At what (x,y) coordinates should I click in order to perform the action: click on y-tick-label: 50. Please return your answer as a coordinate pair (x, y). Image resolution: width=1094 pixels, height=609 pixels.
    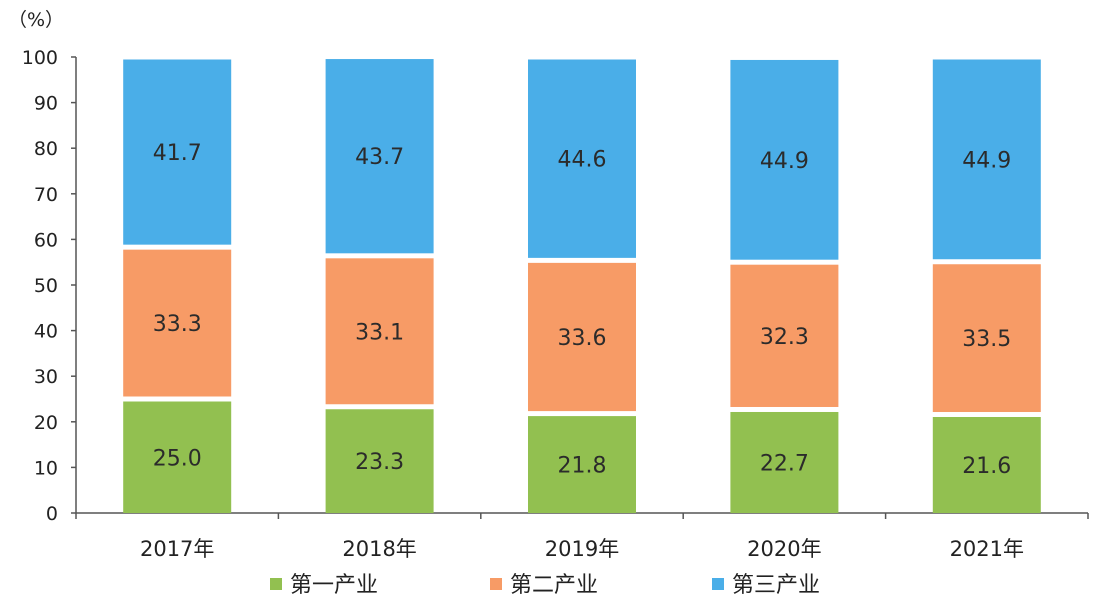
    Looking at the image, I should click on (46, 286).